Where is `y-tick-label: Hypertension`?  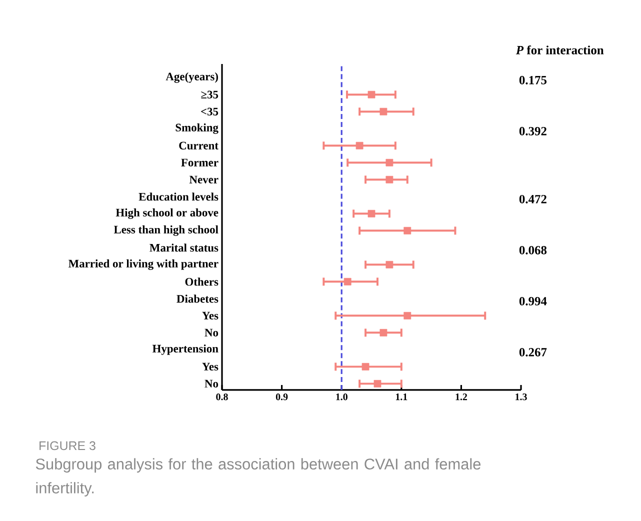
y-tick-label: Hypertension is located at coordinates (185, 349).